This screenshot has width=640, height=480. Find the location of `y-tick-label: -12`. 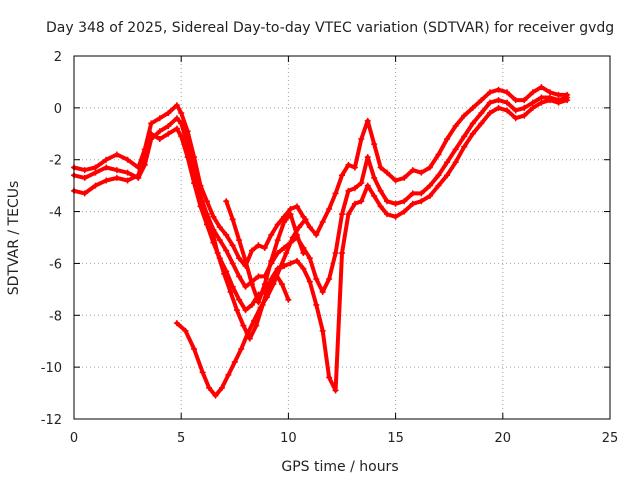

y-tick-label: -12 is located at coordinates (51, 420).